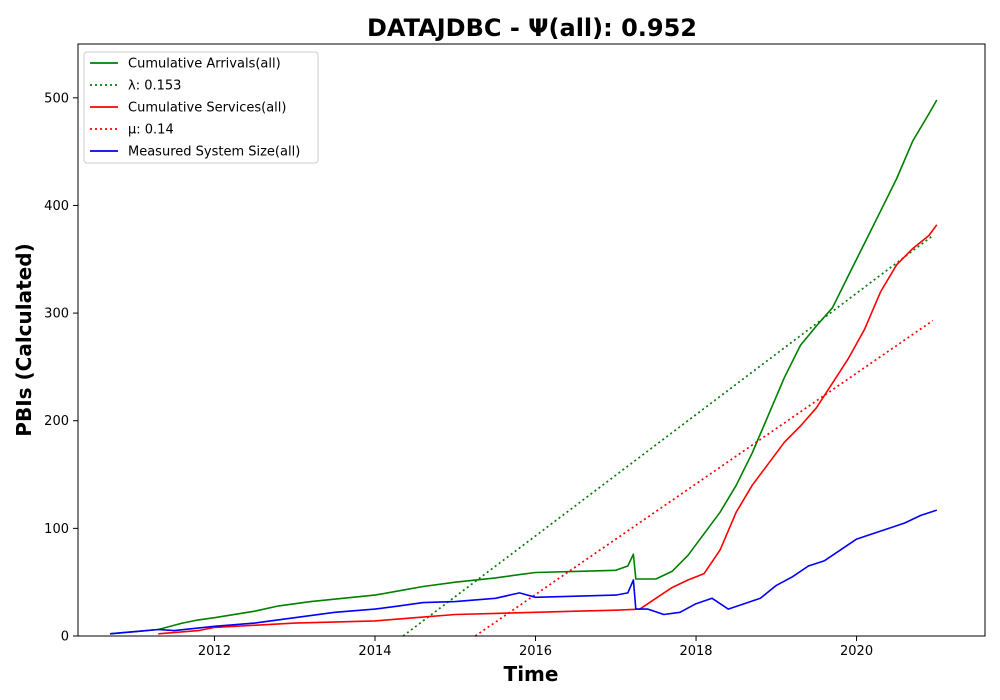 Image resolution: width=1000 pixels, height=700 pixels. What do you see at coordinates (856, 651) in the screenshot?
I see `x-tick-label: 2020` at bounding box center [856, 651].